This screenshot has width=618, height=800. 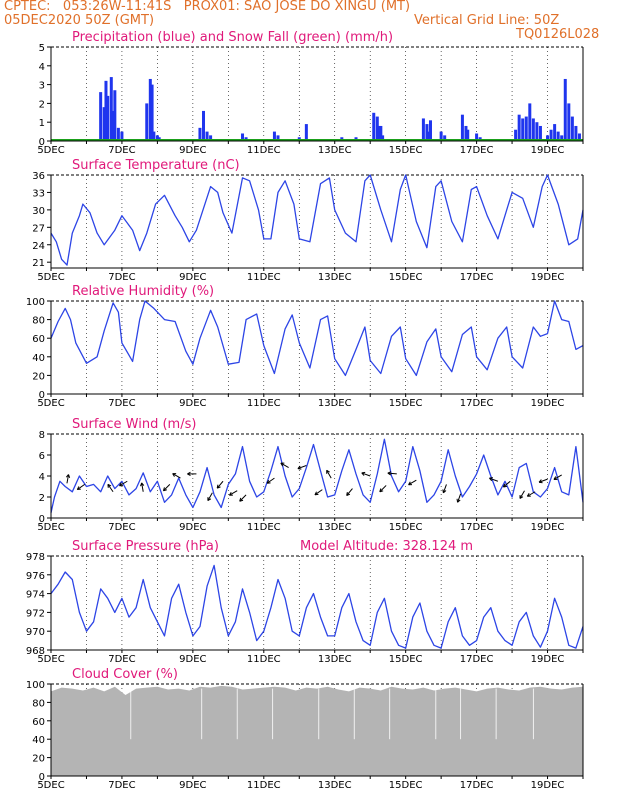 What do you see at coordinates (38, 321) in the screenshot?
I see `y-tick-label: 80` at bounding box center [38, 321].